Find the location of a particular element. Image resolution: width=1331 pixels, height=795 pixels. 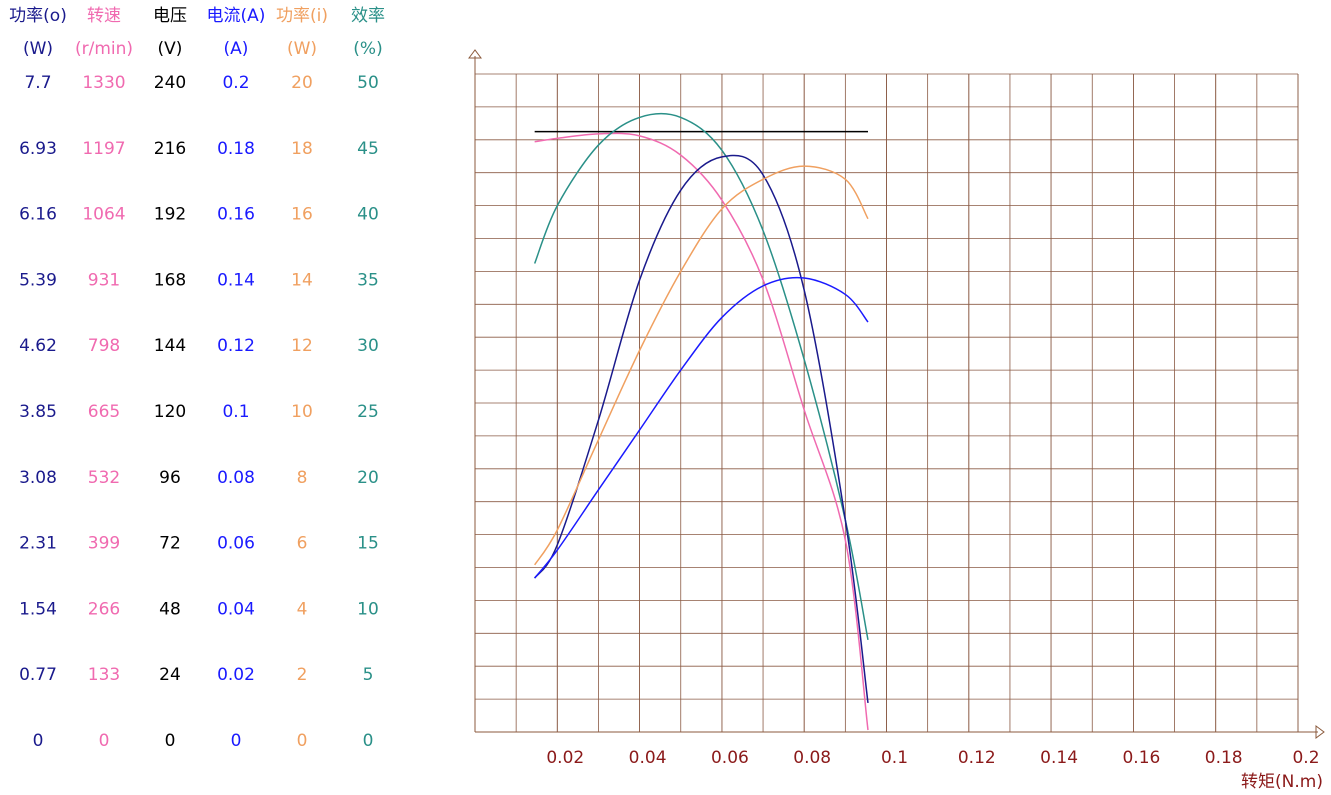

y-tick-label: 45 is located at coordinates (368, 149).